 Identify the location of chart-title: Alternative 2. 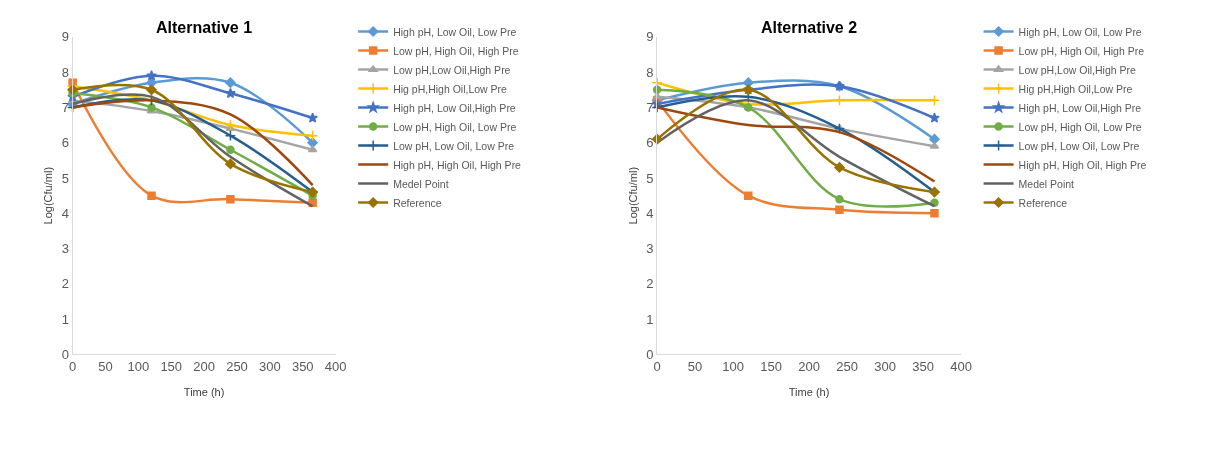
(809, 27).